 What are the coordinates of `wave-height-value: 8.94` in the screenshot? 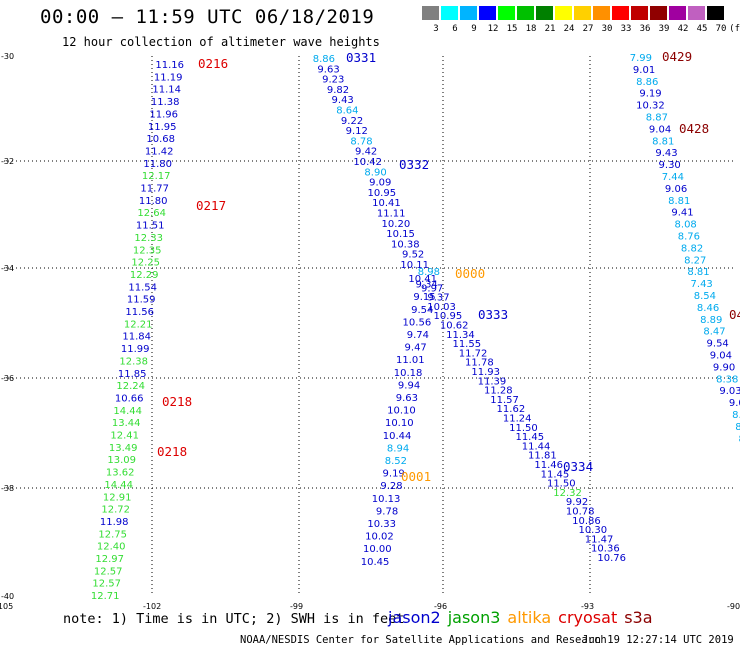 It's located at (398, 448).